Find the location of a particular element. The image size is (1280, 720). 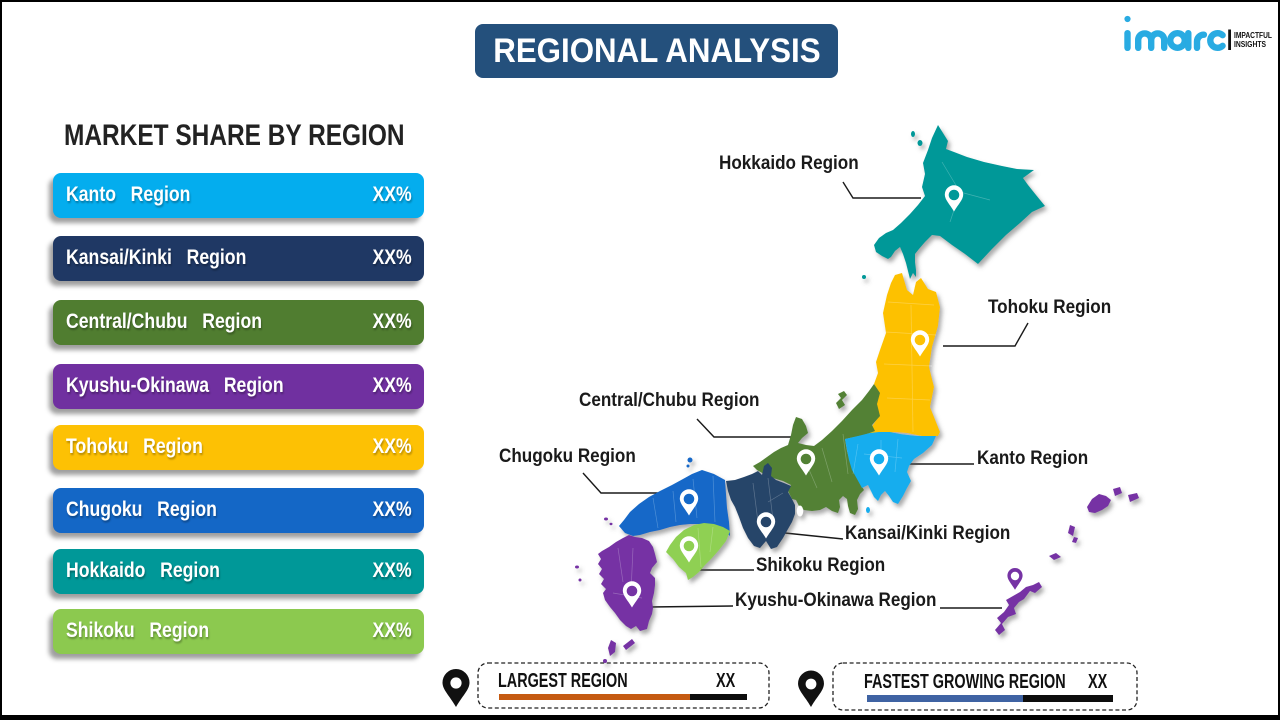

svg-text: INSIGHTS is located at coordinates (1250, 44).